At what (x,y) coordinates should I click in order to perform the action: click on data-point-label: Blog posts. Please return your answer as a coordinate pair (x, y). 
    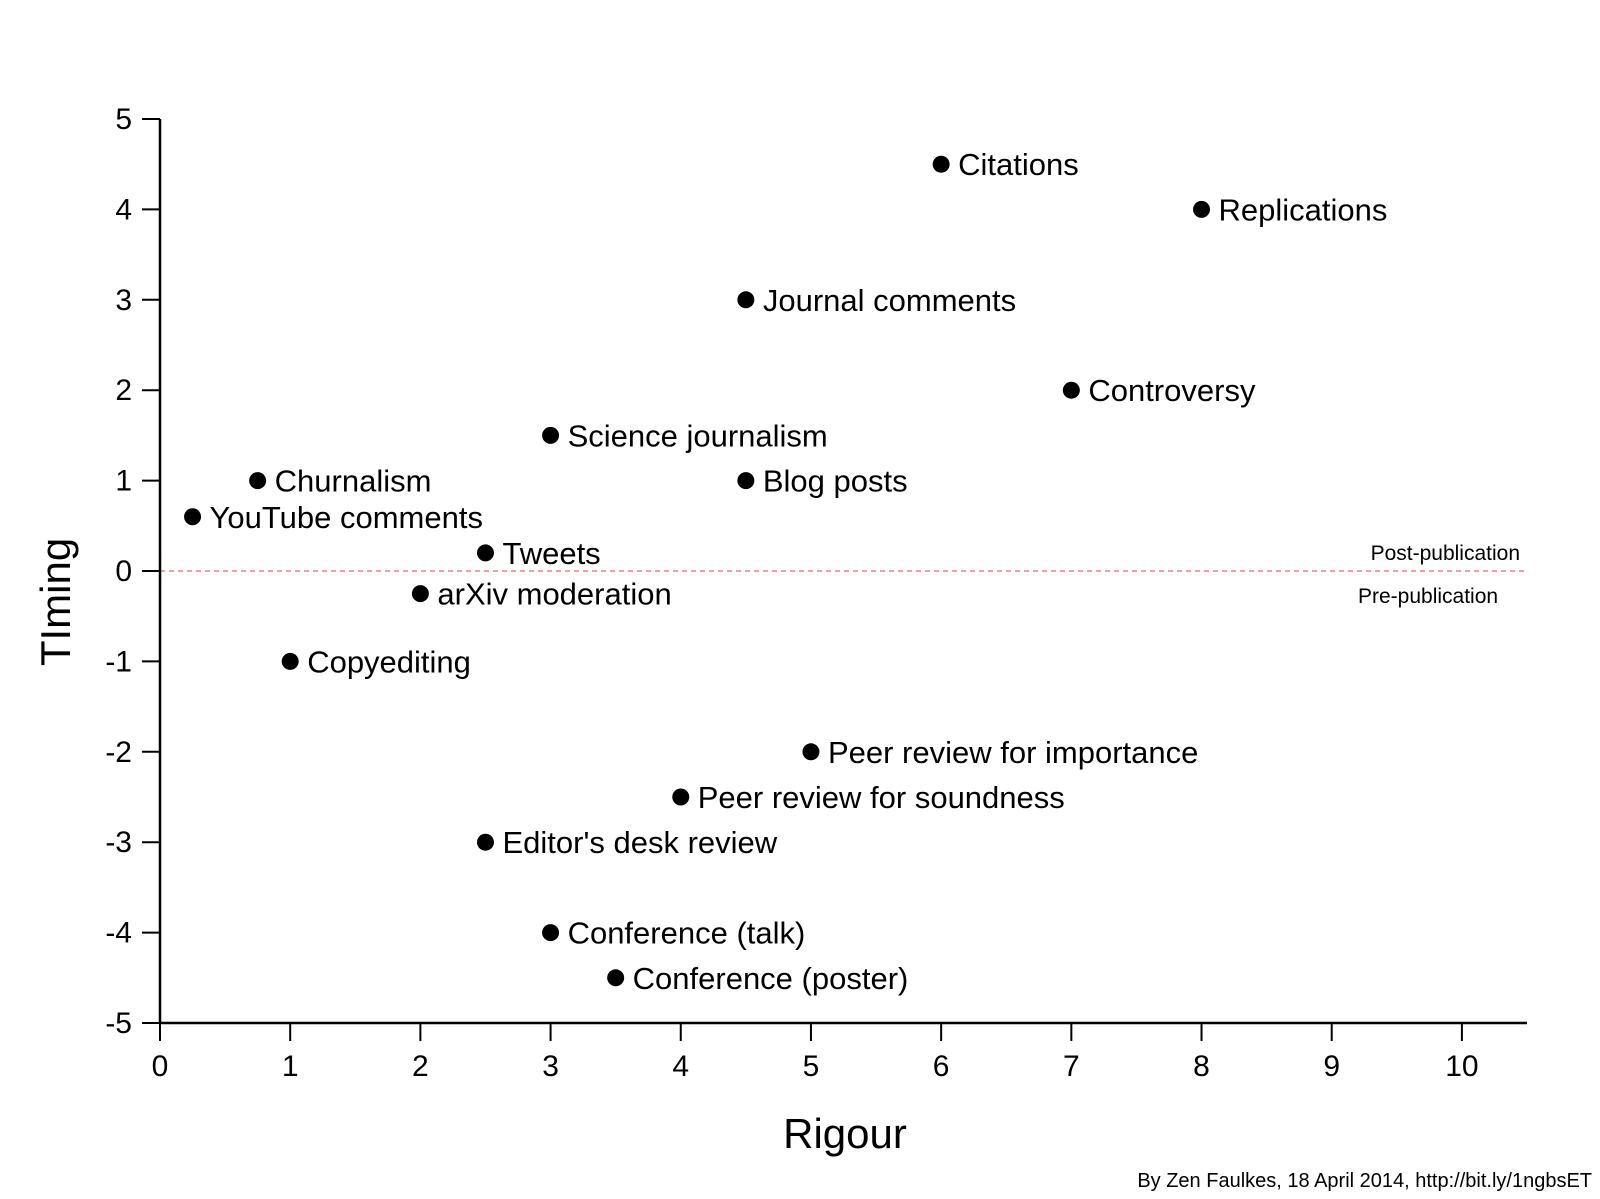
    Looking at the image, I should click on (835, 481).